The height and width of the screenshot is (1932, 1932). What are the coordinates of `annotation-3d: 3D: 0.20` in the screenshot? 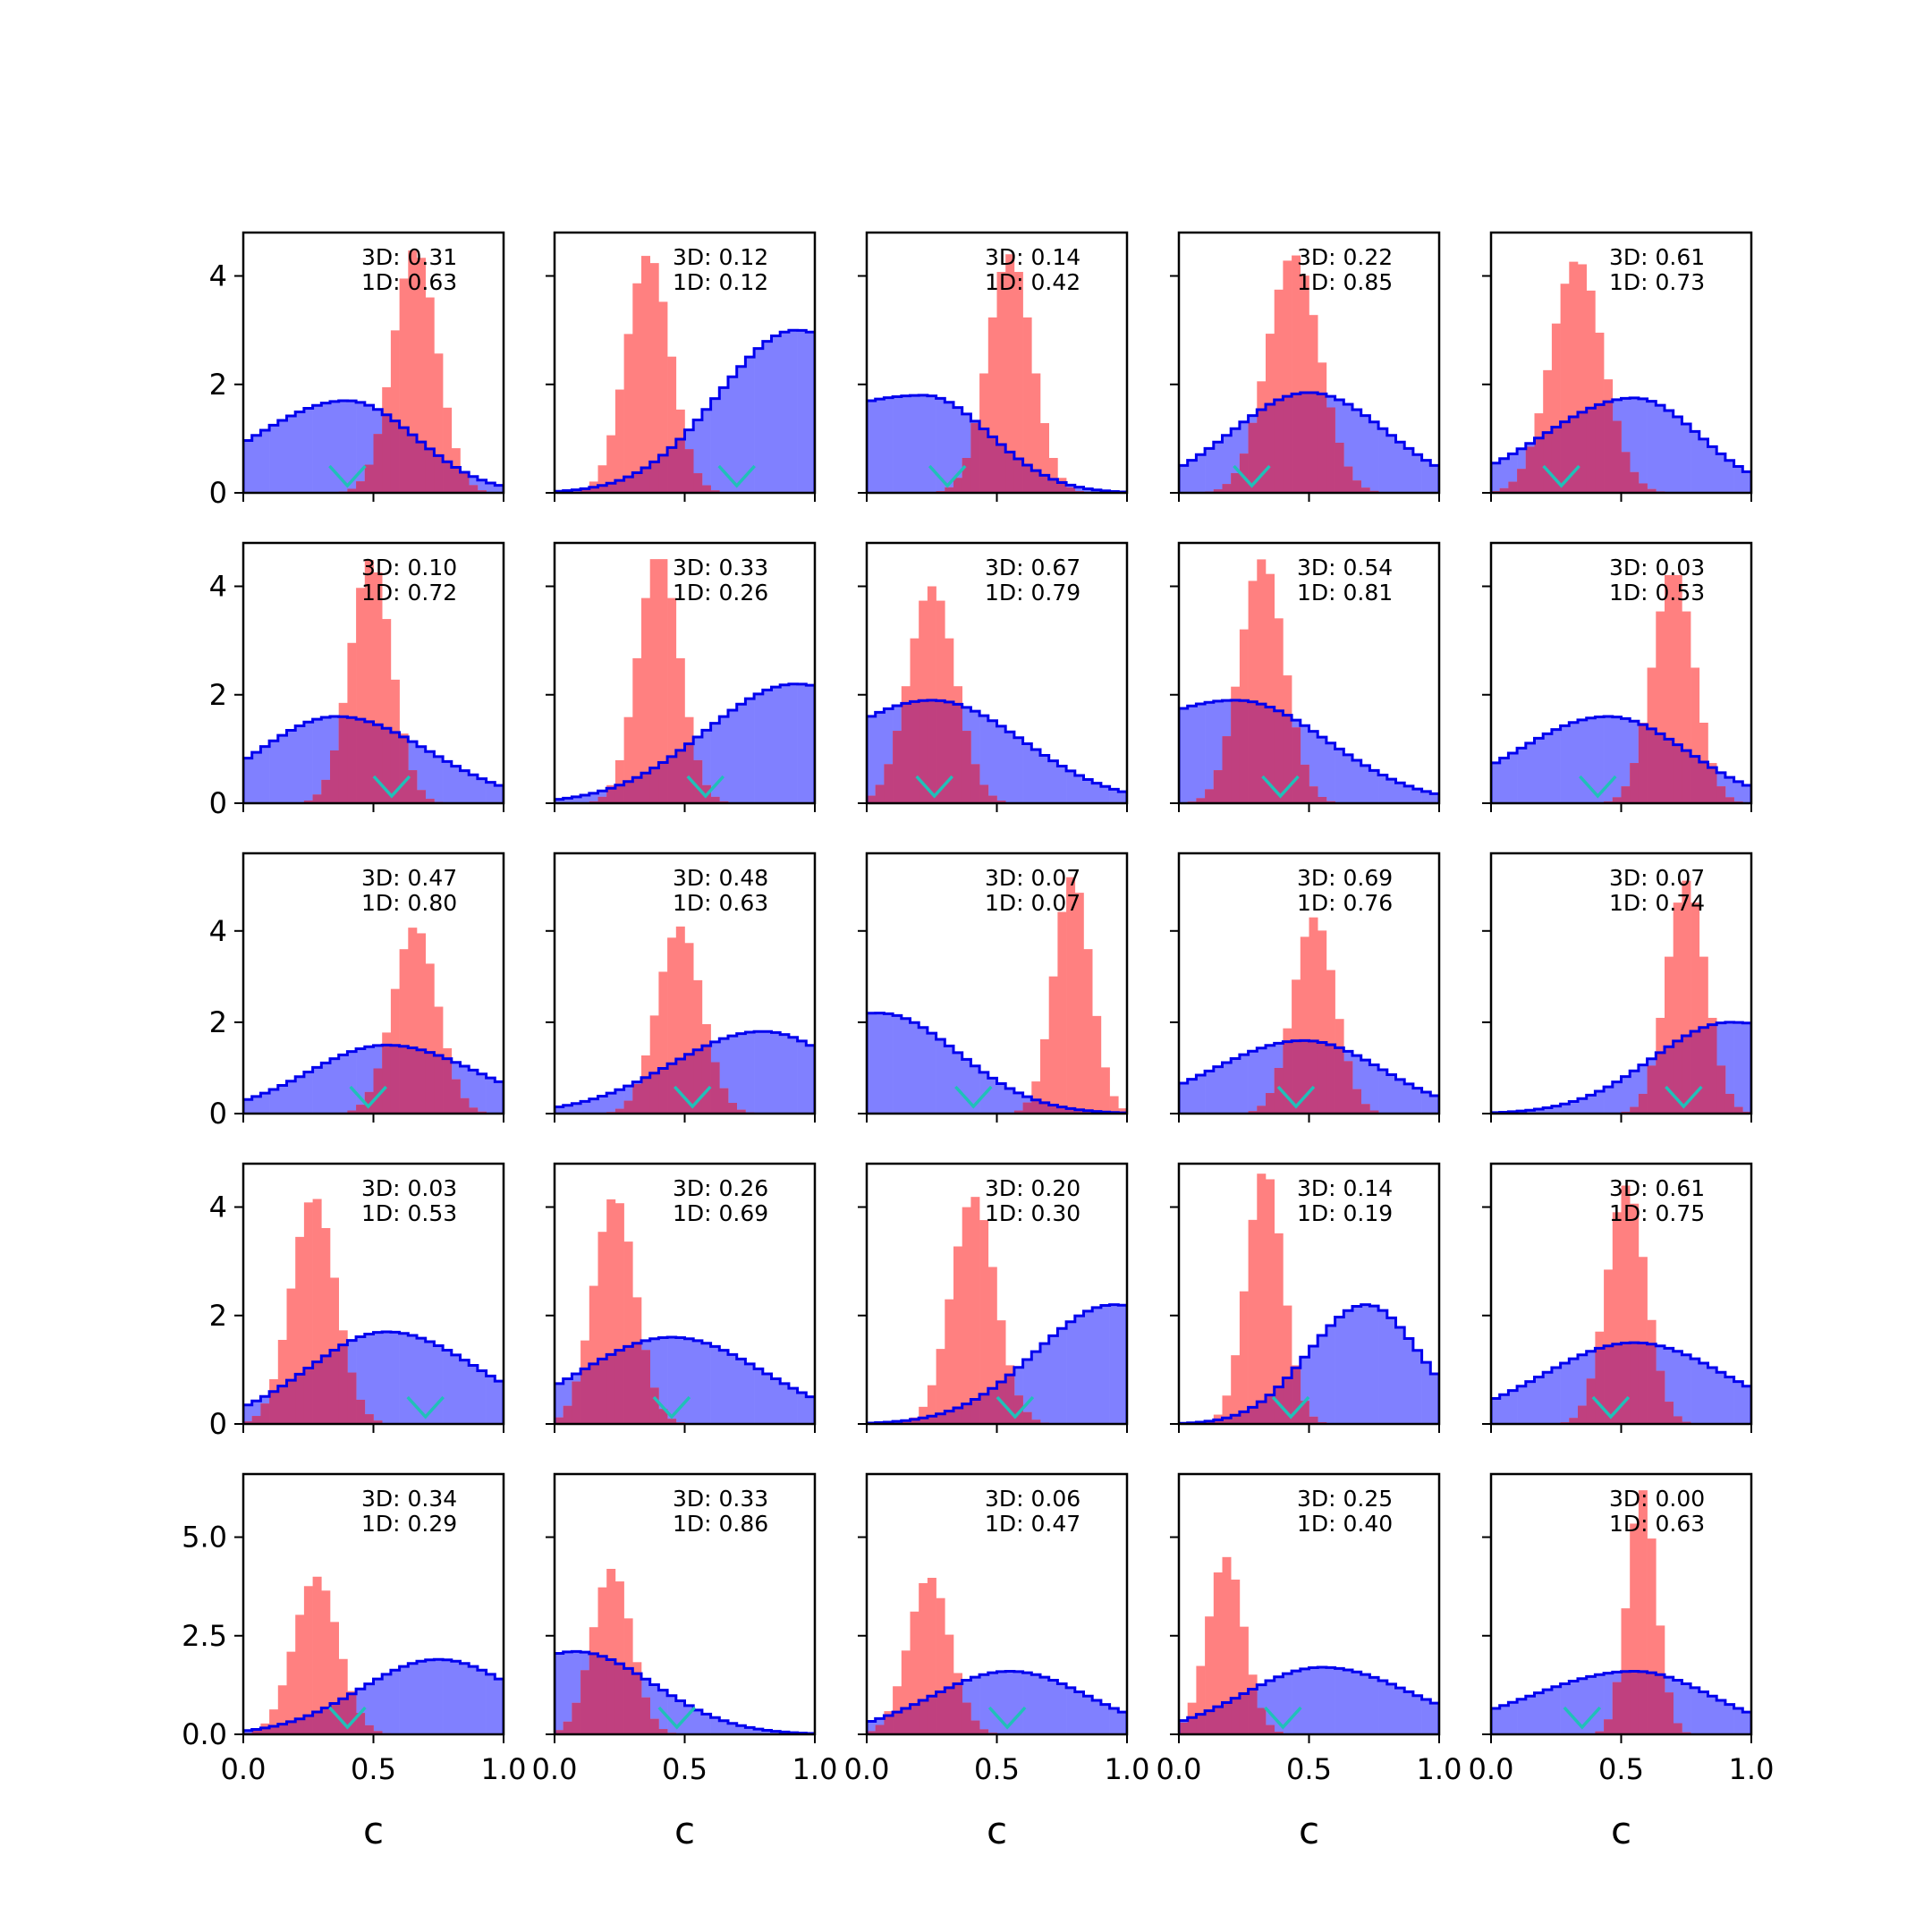 It's located at (1032, 1188).